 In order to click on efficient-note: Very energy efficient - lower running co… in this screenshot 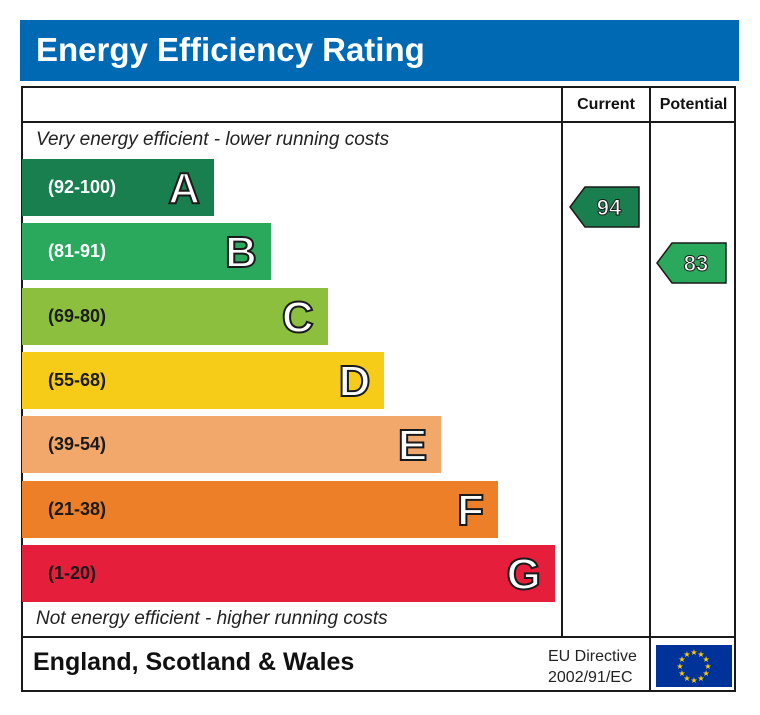, I will do `click(213, 139)`.